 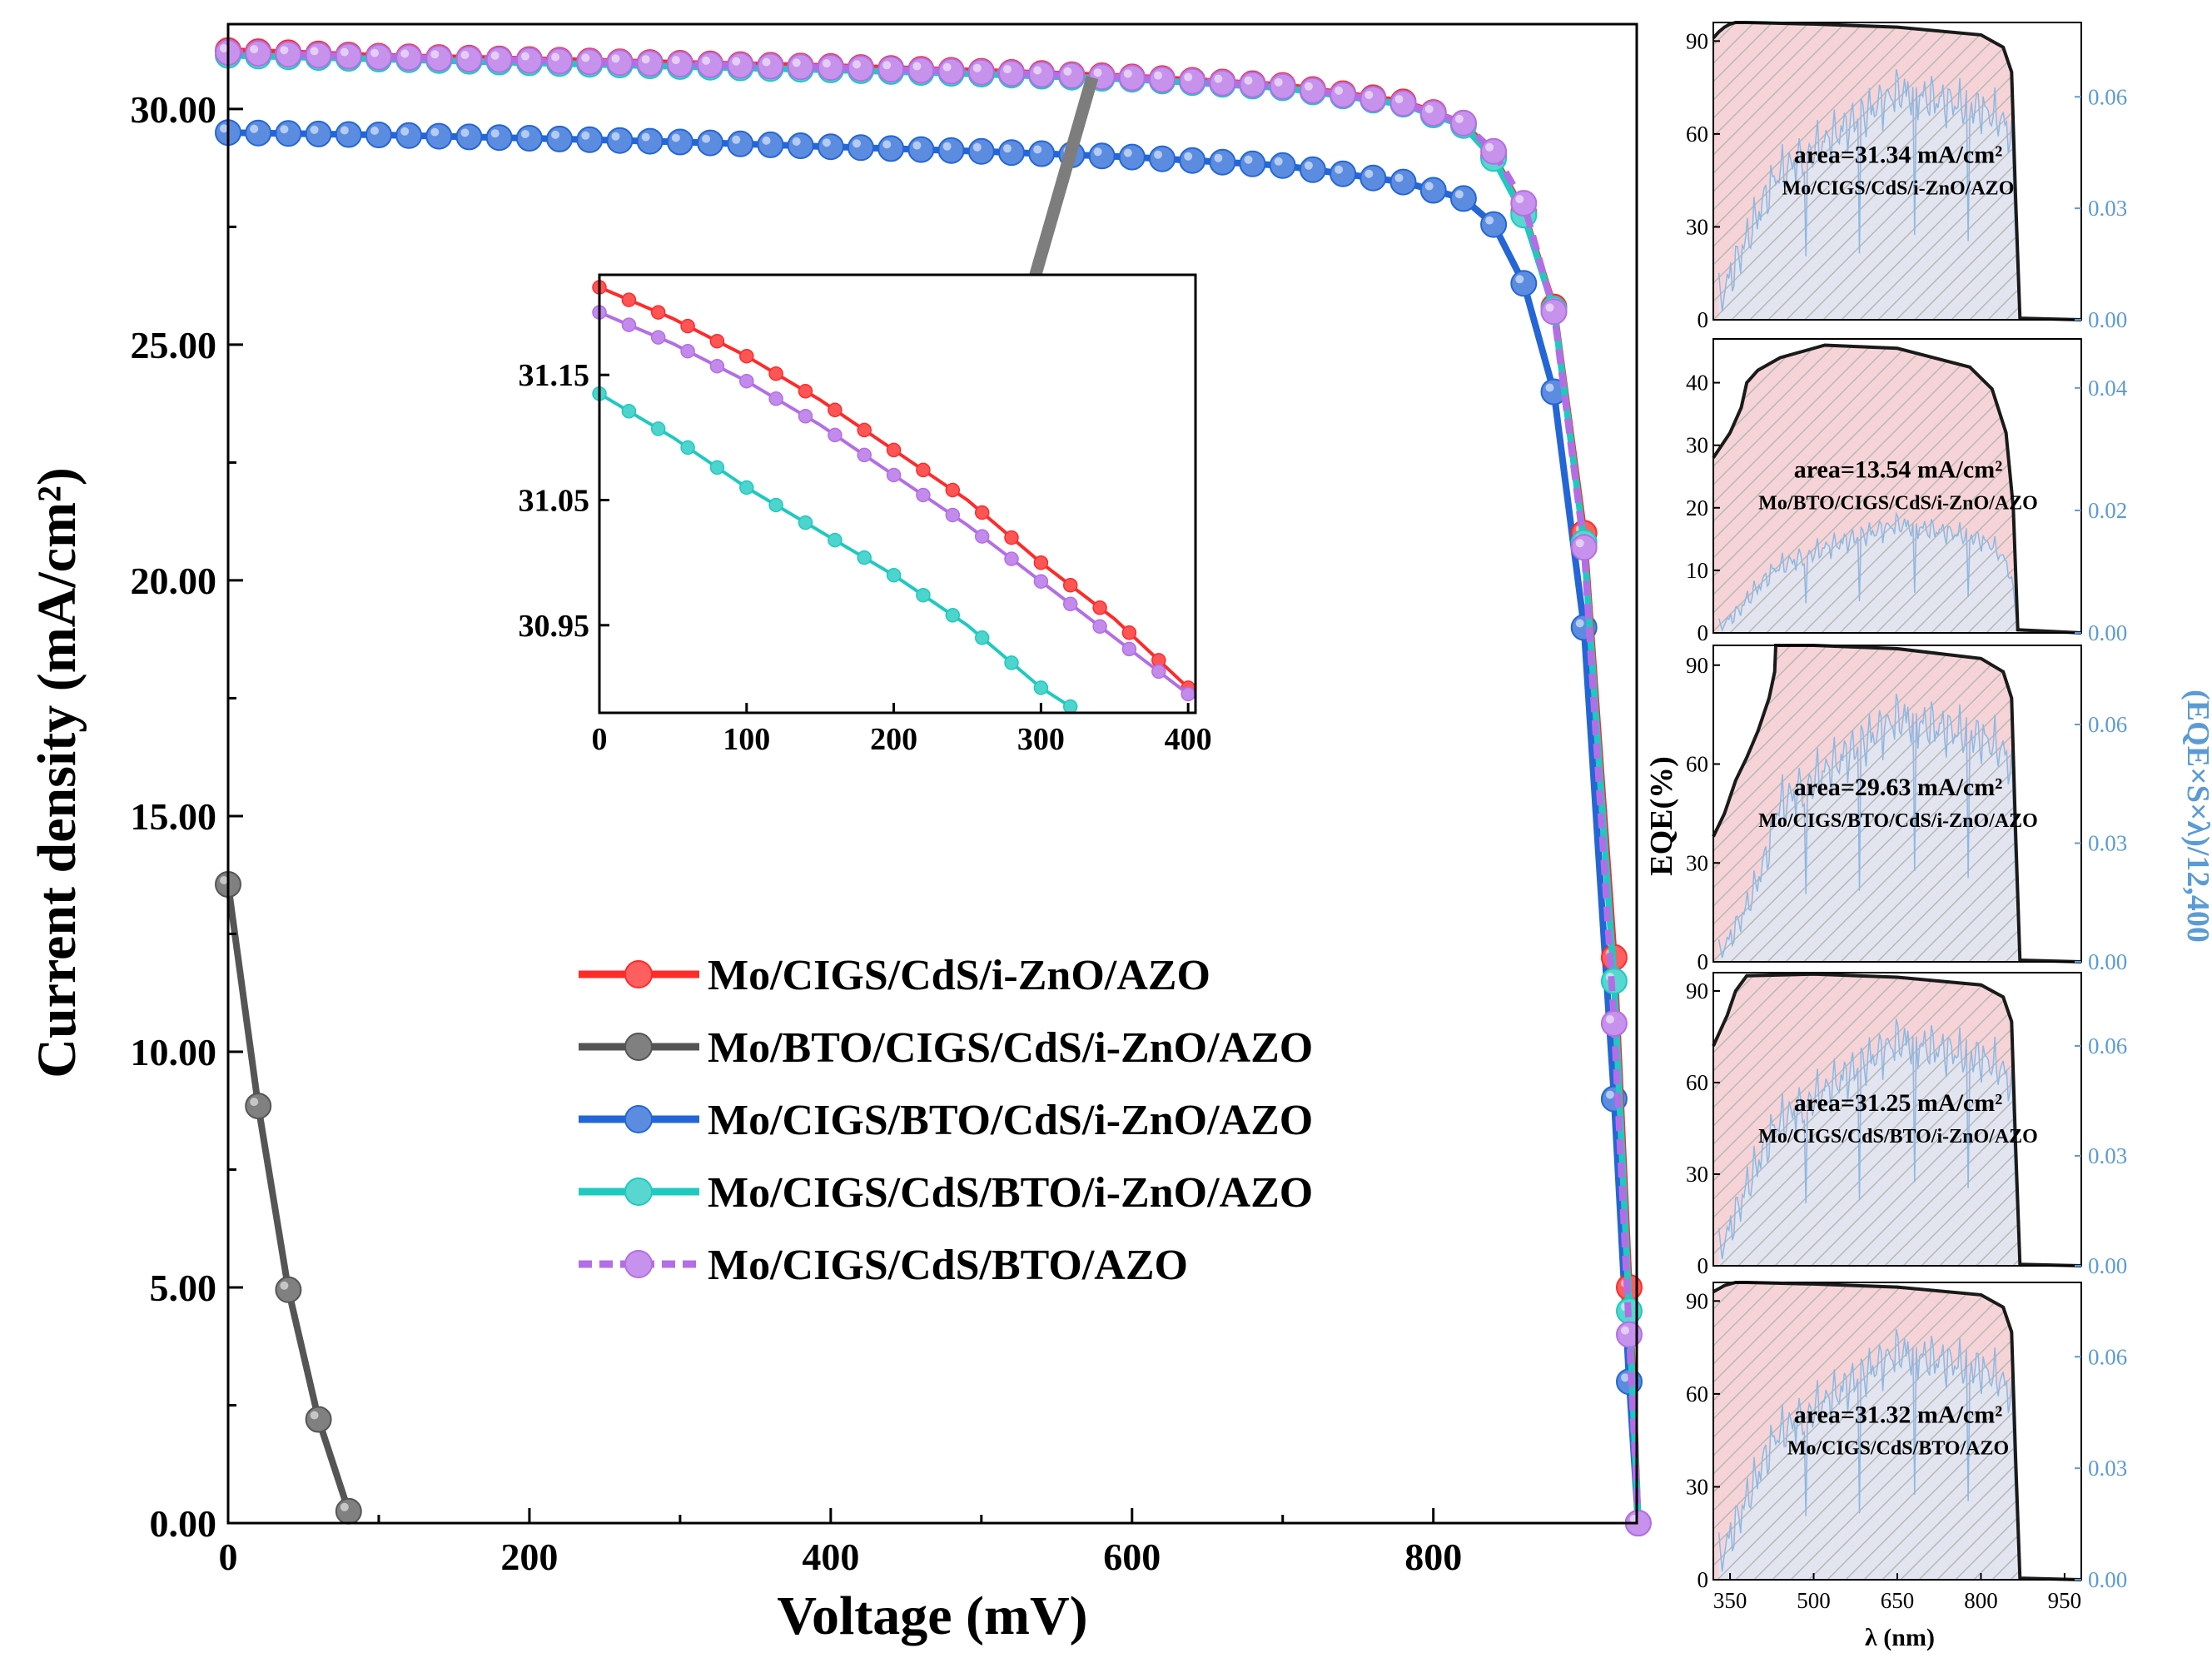 What do you see at coordinates (288, 1198) in the screenshot?
I see `series-mo-bto-cigs-cds-i-zno-azo` at bounding box center [288, 1198].